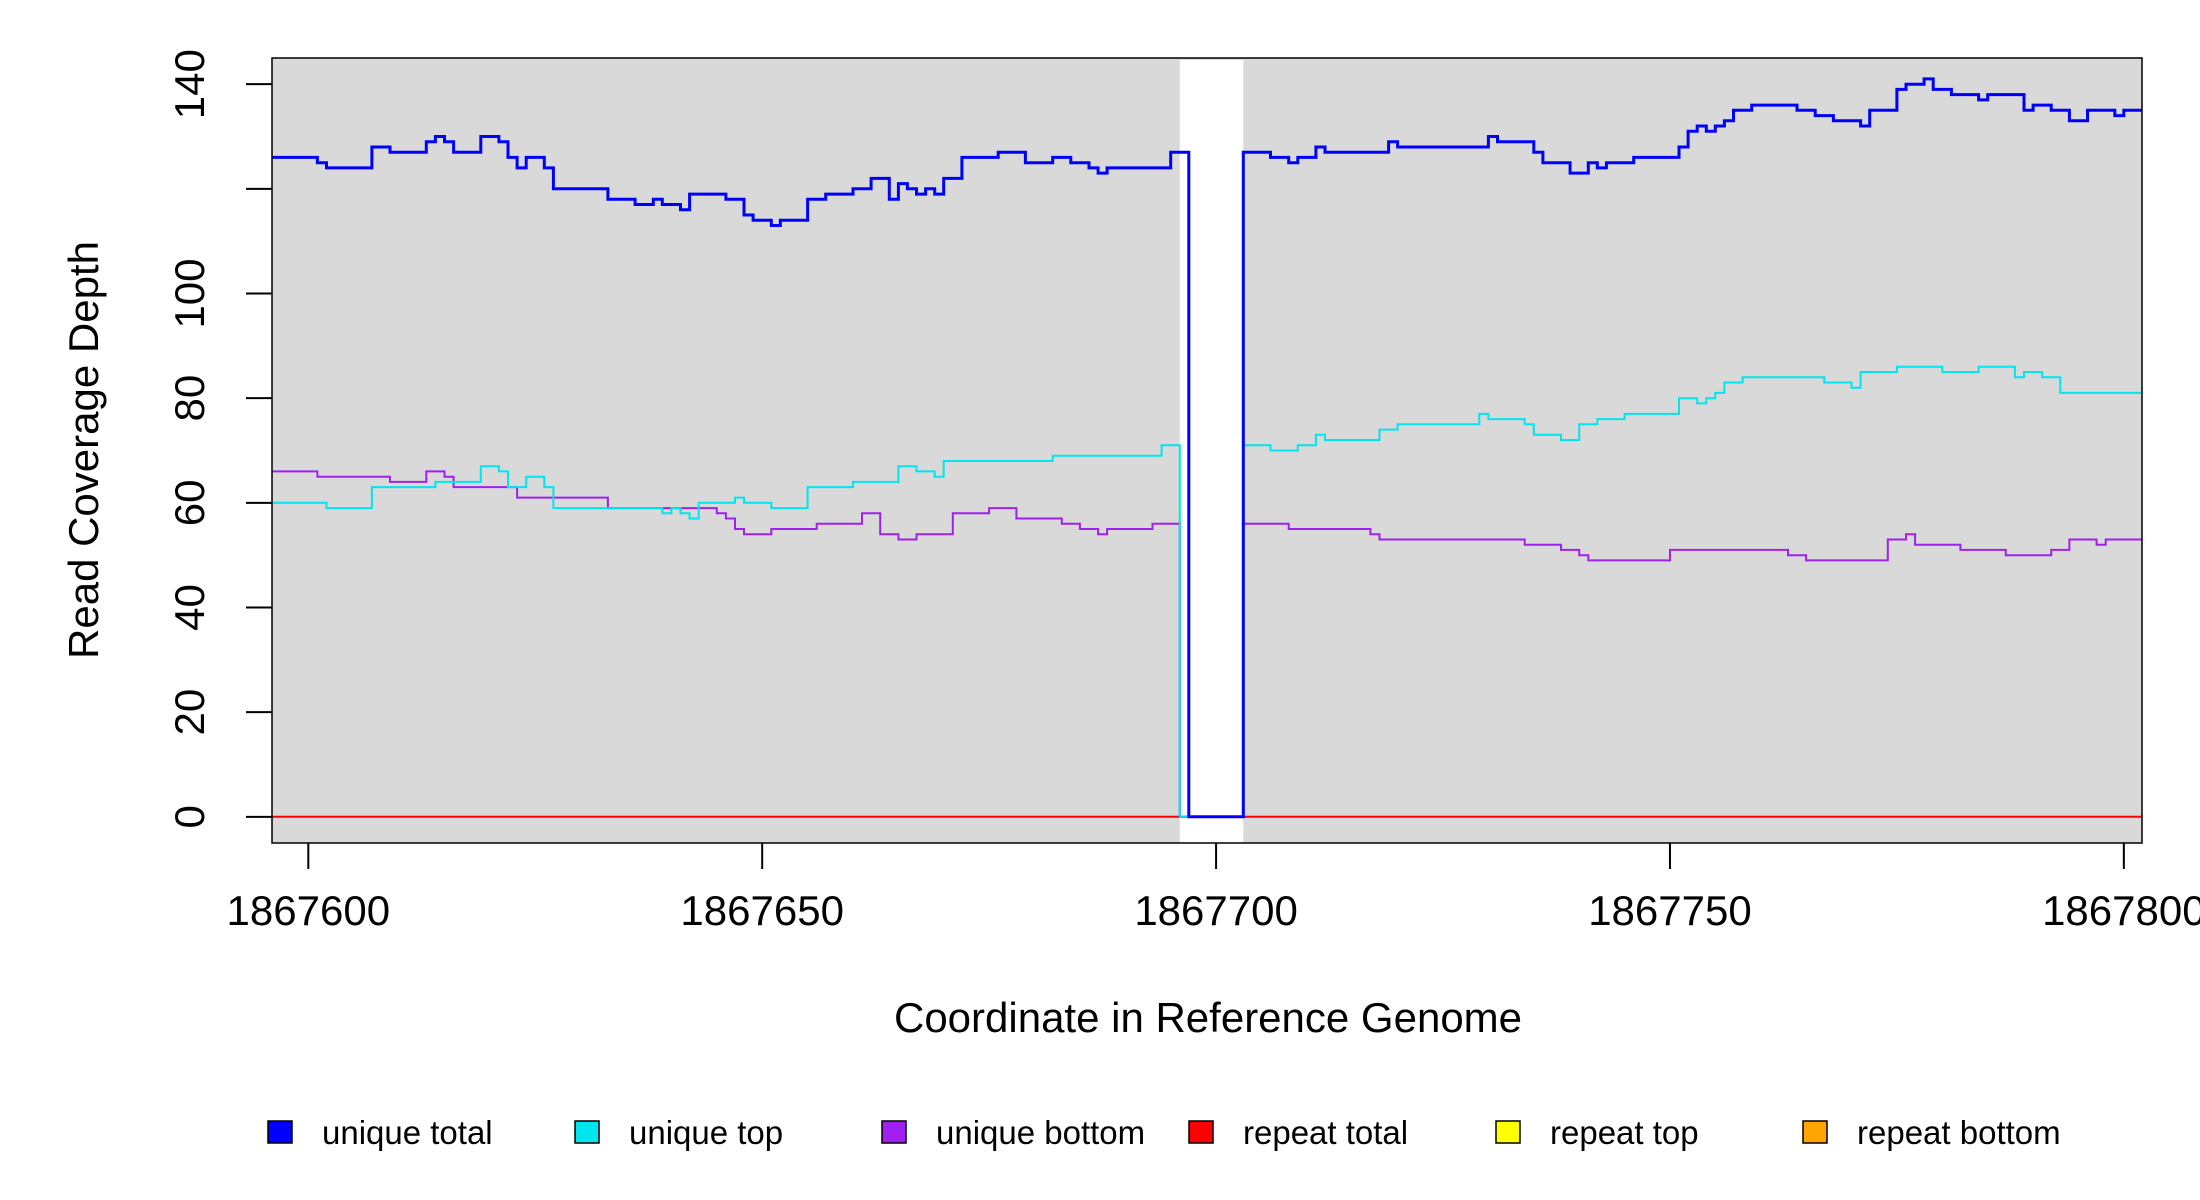 The height and width of the screenshot is (1200, 2200). I want to click on gap-region, so click(1211, 451).